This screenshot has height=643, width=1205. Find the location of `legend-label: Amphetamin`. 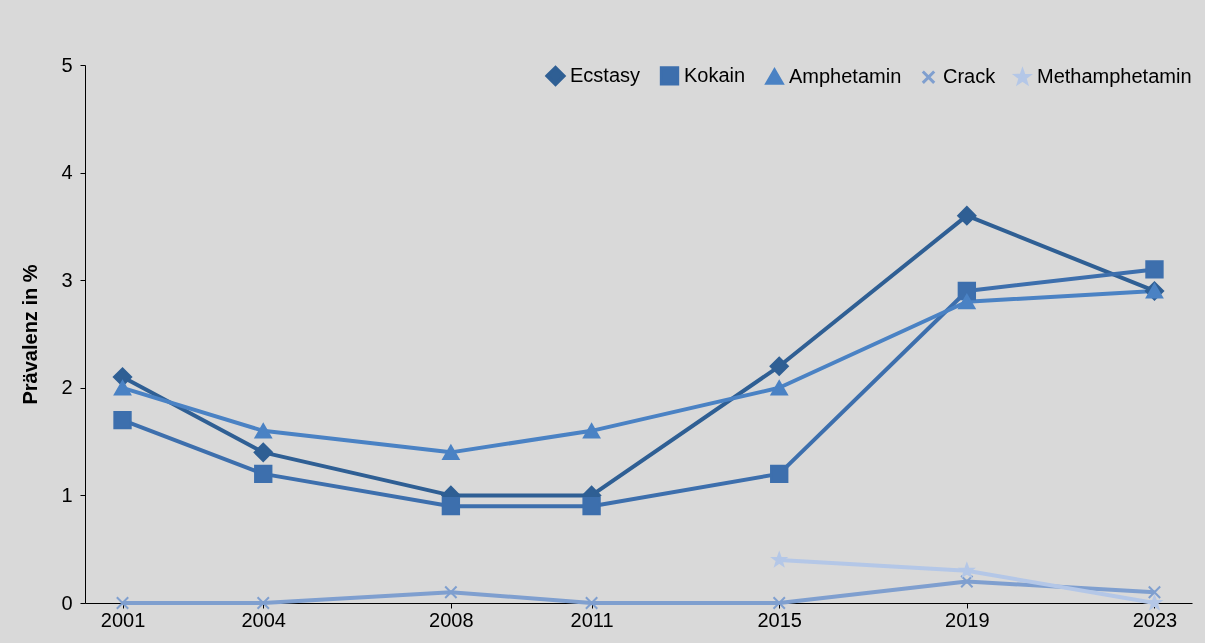

legend-label: Amphetamin is located at coordinates (845, 75).